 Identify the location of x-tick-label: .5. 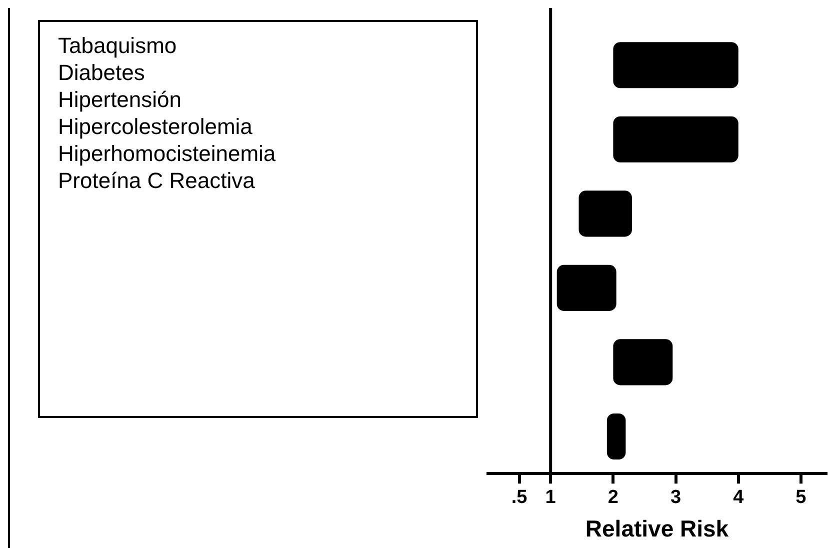
(519, 497).